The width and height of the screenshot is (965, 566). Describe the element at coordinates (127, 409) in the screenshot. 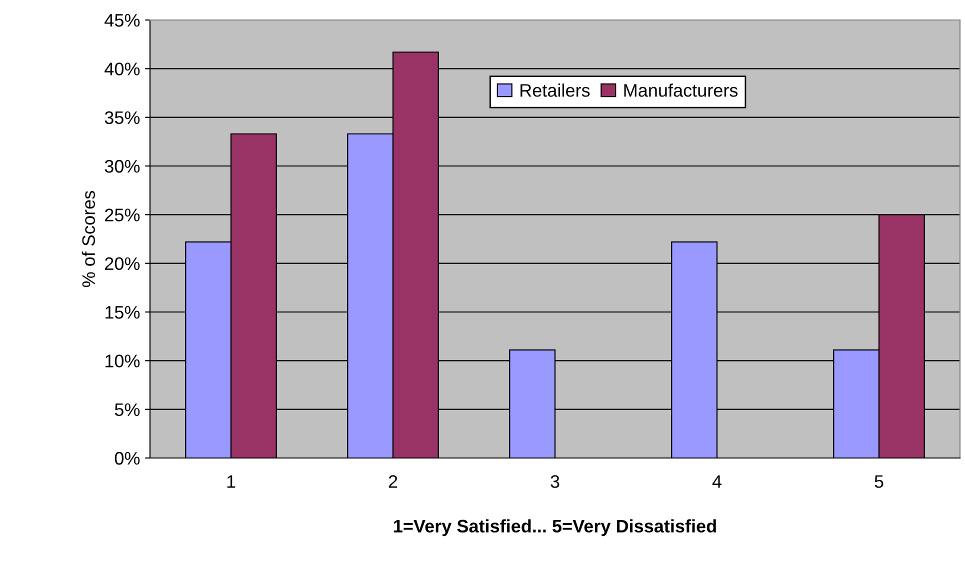

I see `y-tick-label: 5%` at that location.